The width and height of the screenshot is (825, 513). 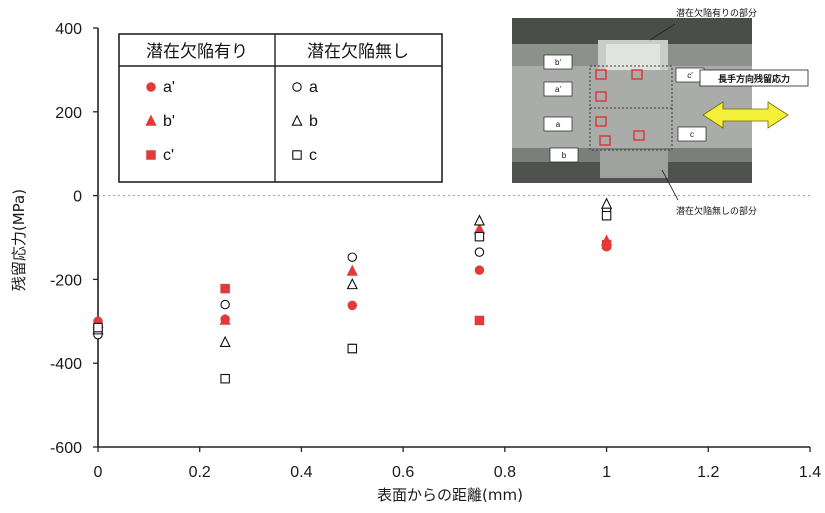 What do you see at coordinates (450, 495) in the screenshot?
I see `x-axis-label: 表面からの距離(mm)` at bounding box center [450, 495].